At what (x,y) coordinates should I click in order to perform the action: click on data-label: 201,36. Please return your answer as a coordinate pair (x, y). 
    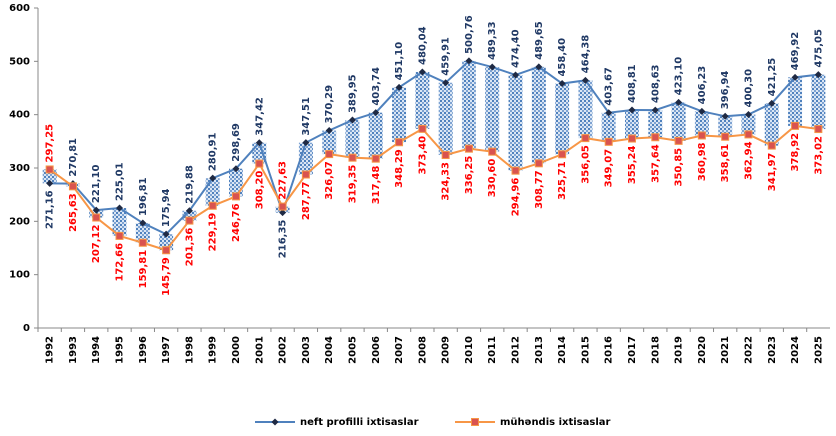
    Looking at the image, I should click on (189, 247).